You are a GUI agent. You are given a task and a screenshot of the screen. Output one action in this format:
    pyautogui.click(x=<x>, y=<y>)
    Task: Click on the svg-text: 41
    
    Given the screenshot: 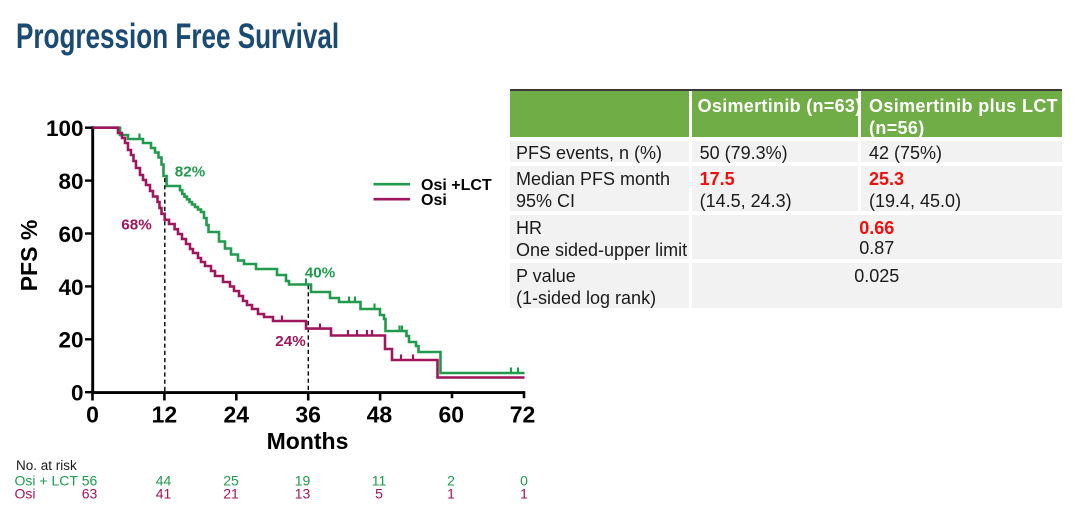 What is the action you would take?
    pyautogui.click(x=164, y=494)
    